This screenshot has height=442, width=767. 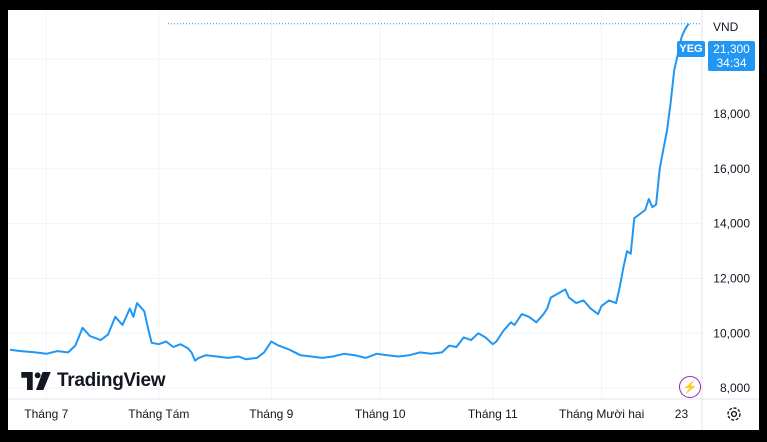 What do you see at coordinates (691, 49) in the screenshot?
I see `symbol-tag: YEG` at bounding box center [691, 49].